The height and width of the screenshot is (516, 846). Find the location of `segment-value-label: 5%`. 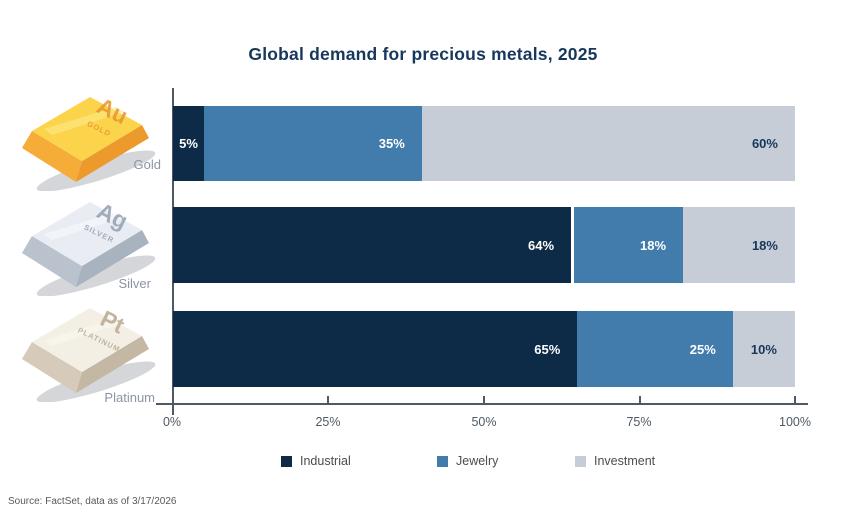

segment-value-label: 5% is located at coordinates (188, 143).